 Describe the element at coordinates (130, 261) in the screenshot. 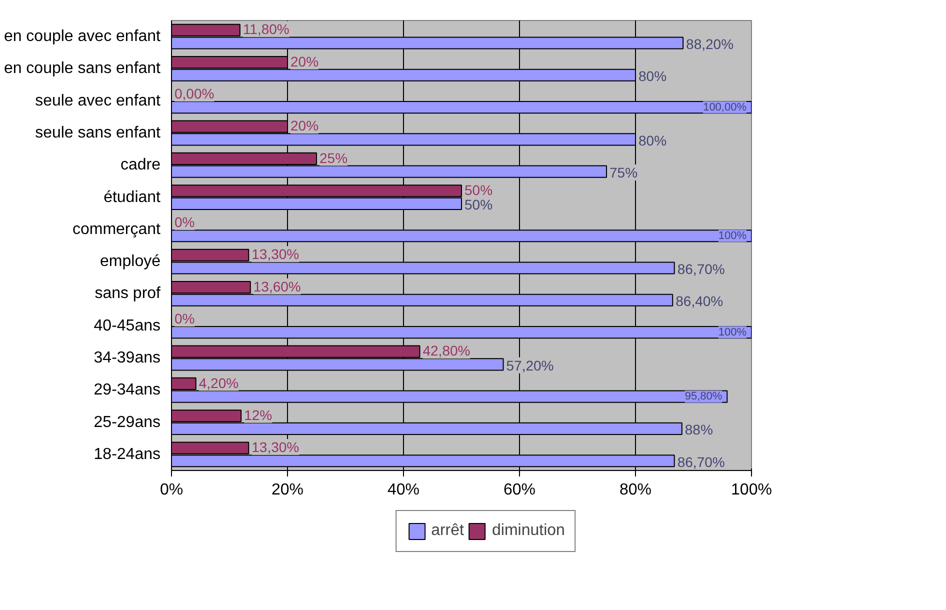

I see `y-tick-label: employé` at that location.